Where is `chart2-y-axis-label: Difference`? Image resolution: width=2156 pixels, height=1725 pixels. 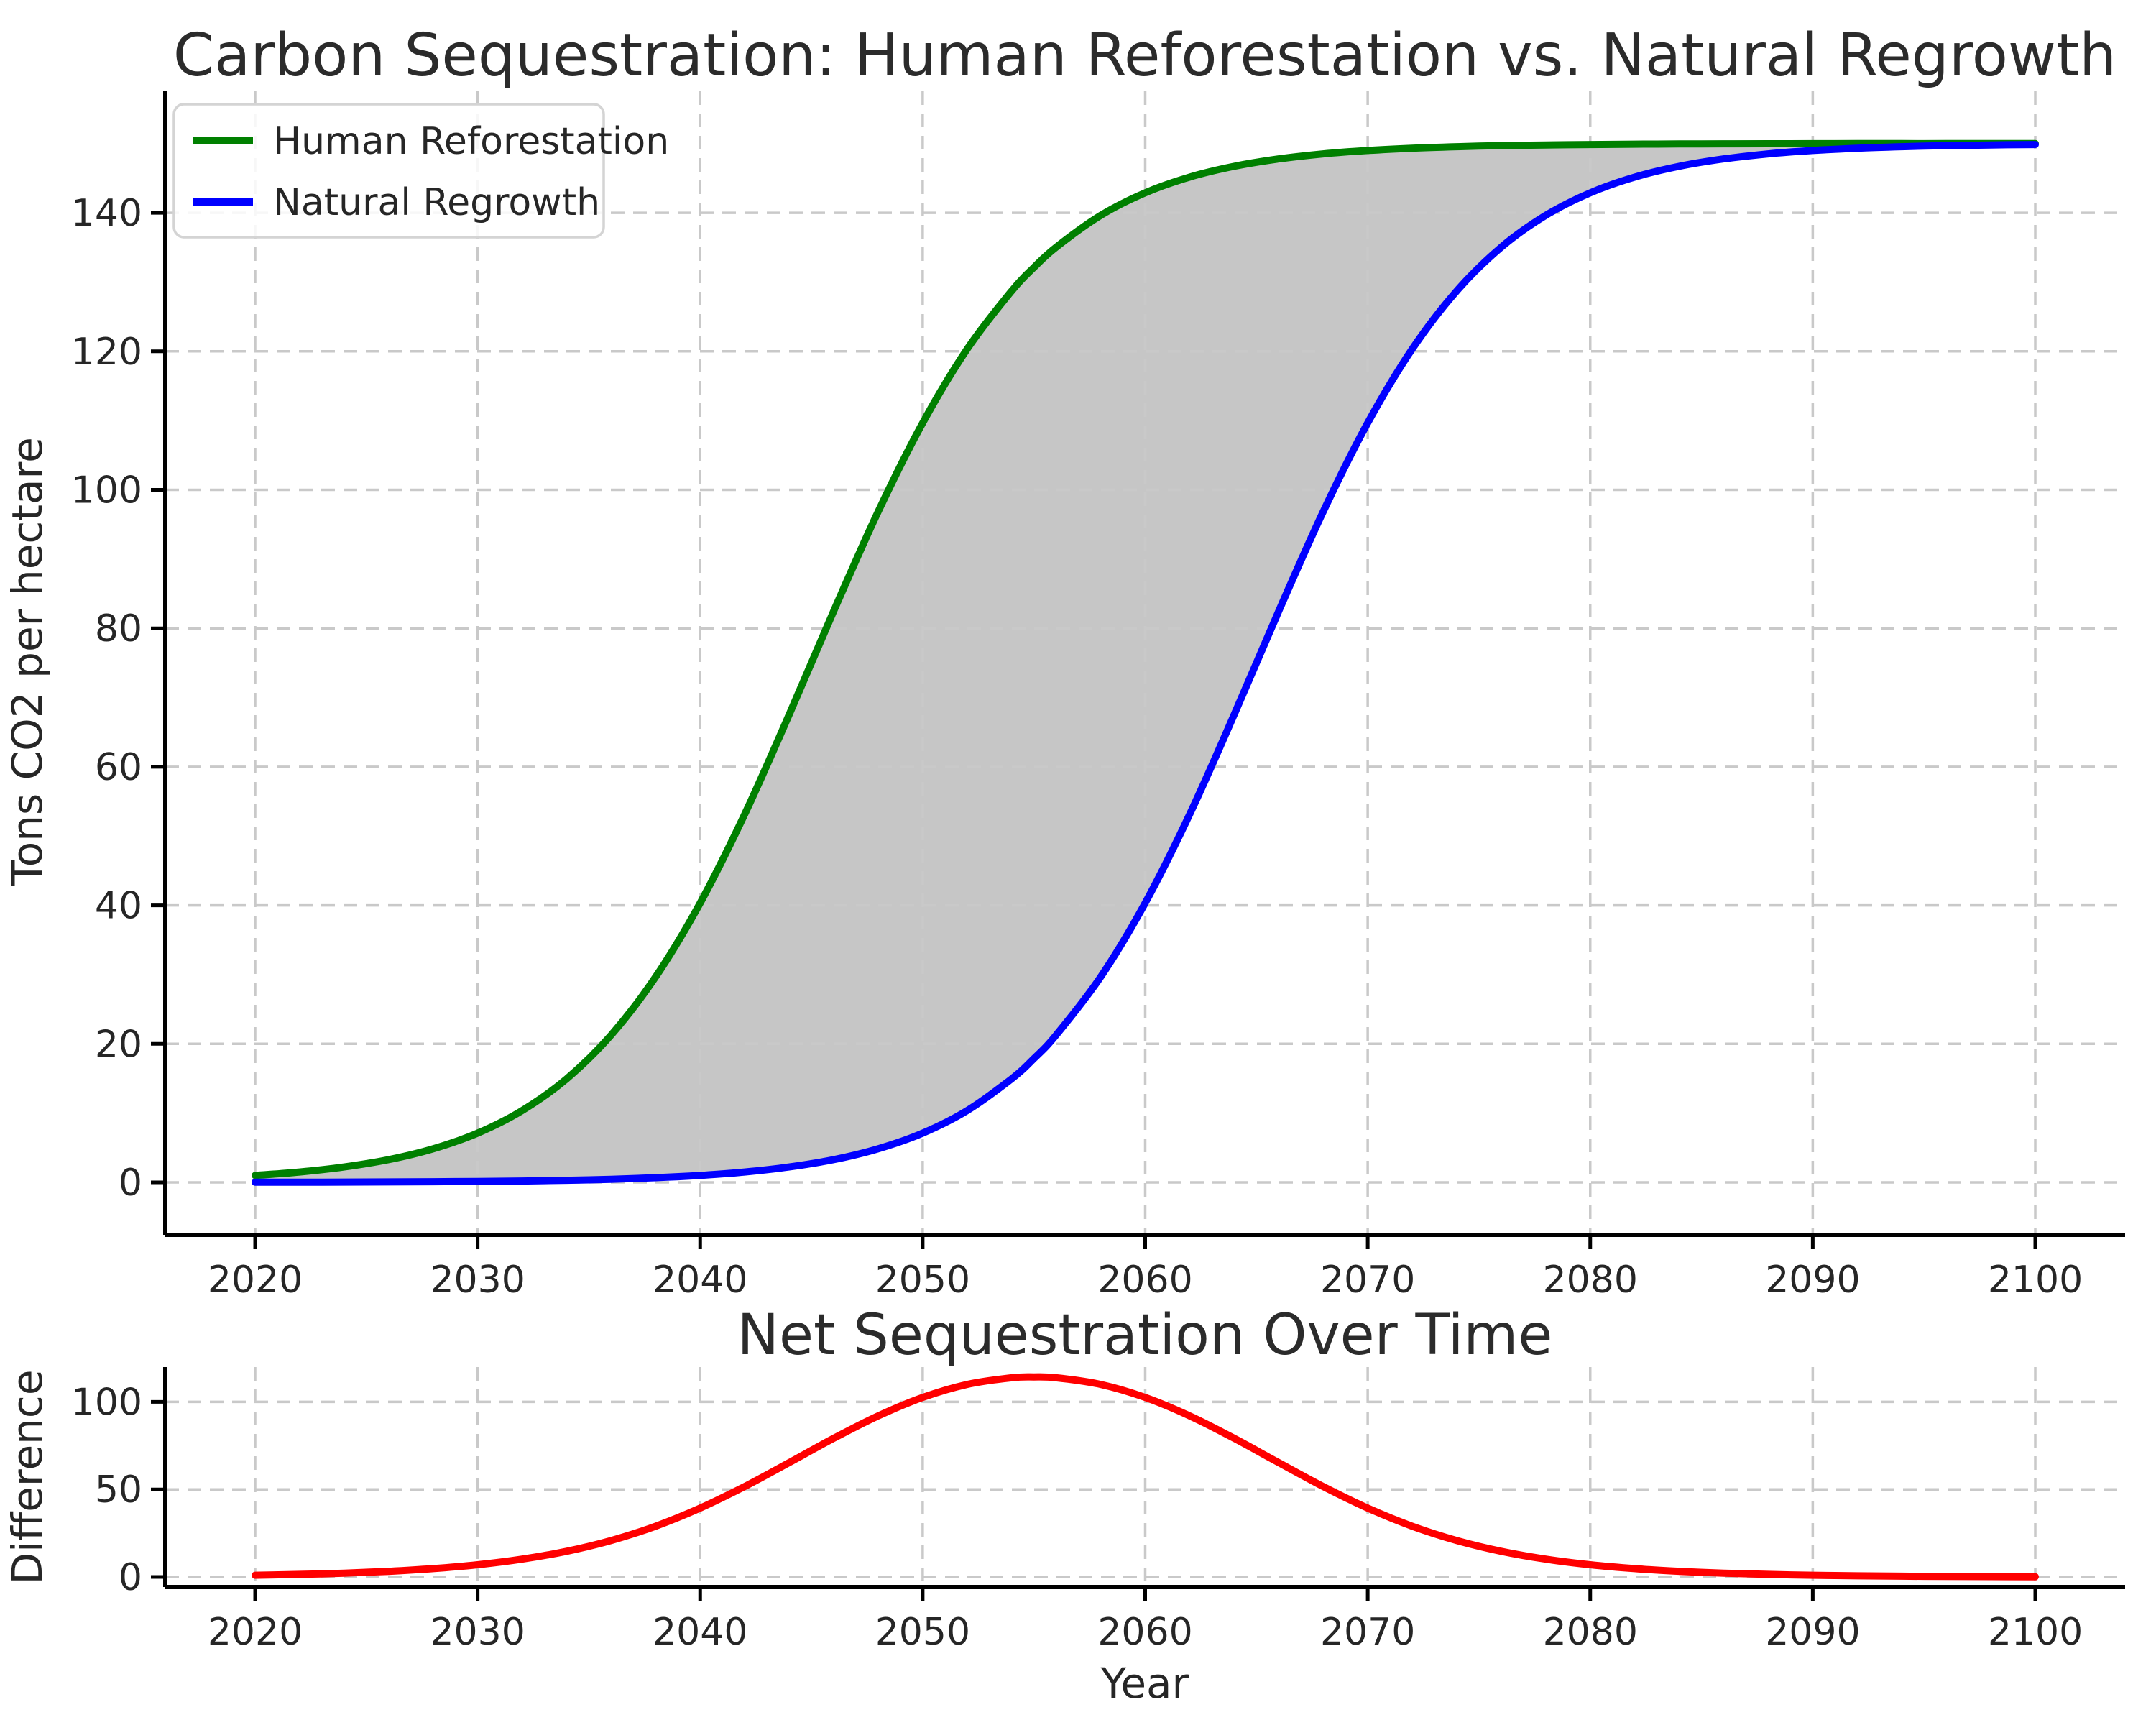
chart2-y-axis-label: Difference is located at coordinates (28, 1476).